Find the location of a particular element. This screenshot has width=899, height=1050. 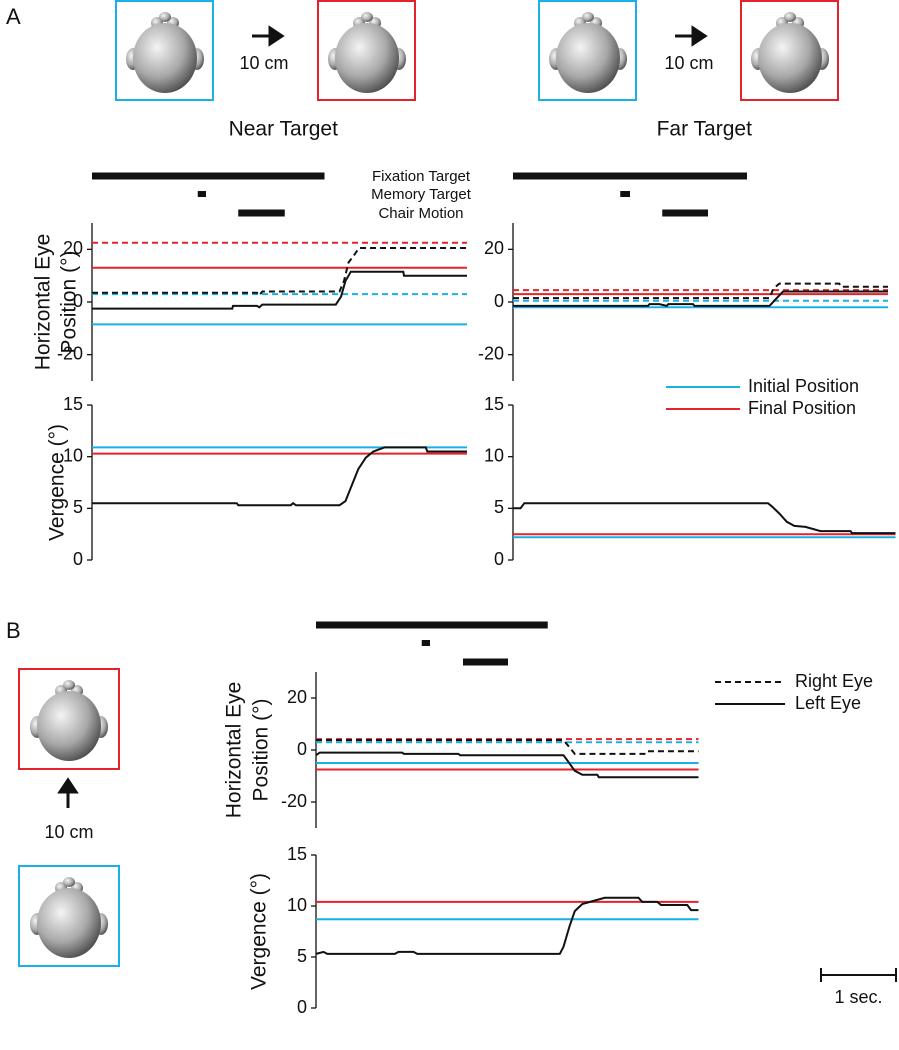

legend-label: Right Eye is located at coordinates (834, 681).